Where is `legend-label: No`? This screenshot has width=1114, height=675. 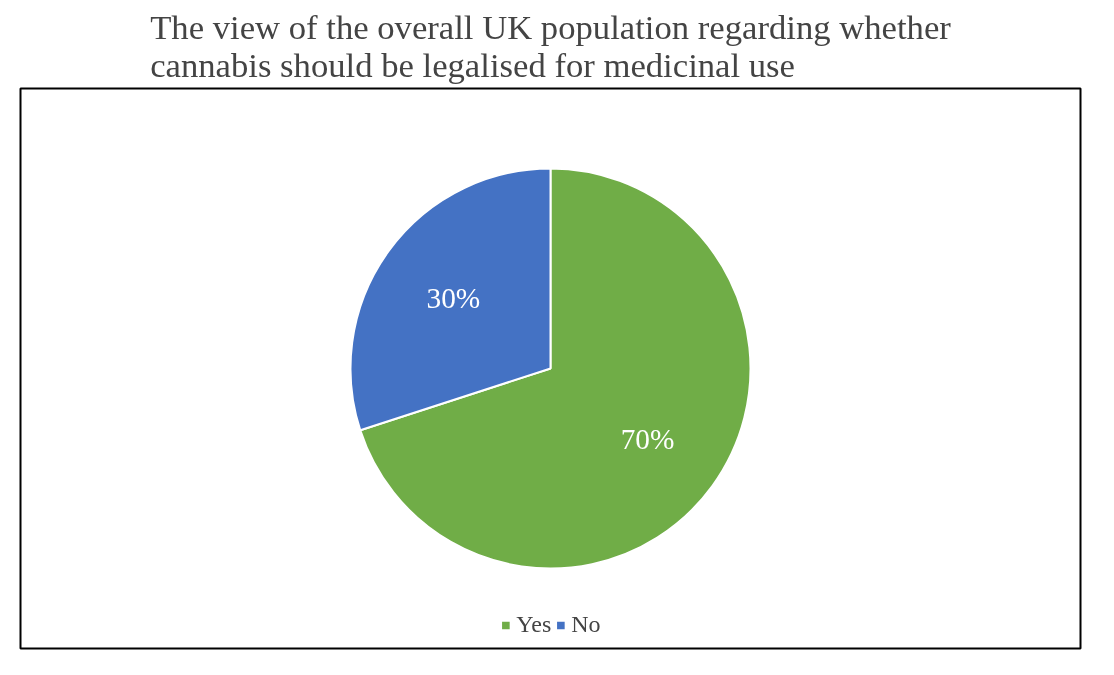 legend-label: No is located at coordinates (586, 624).